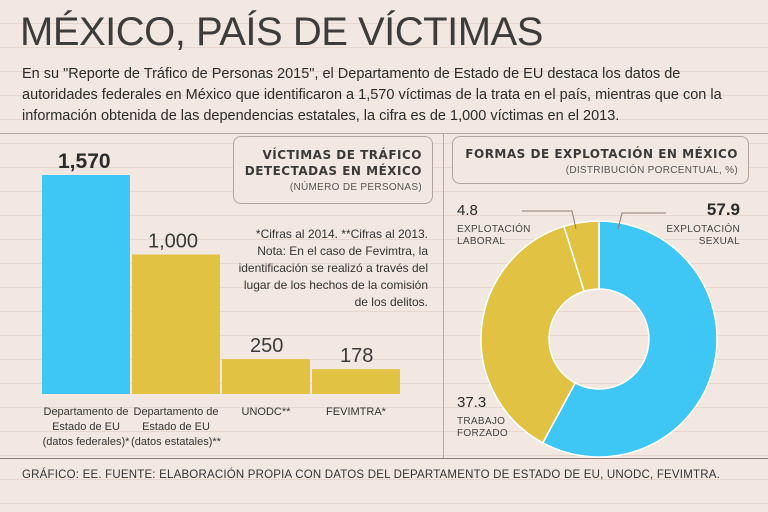  Describe the element at coordinates (601, 154) in the screenshot. I see `donut-chart-title: FORMAS DE EXPLOTACIÓN EN MÉXICO` at that location.